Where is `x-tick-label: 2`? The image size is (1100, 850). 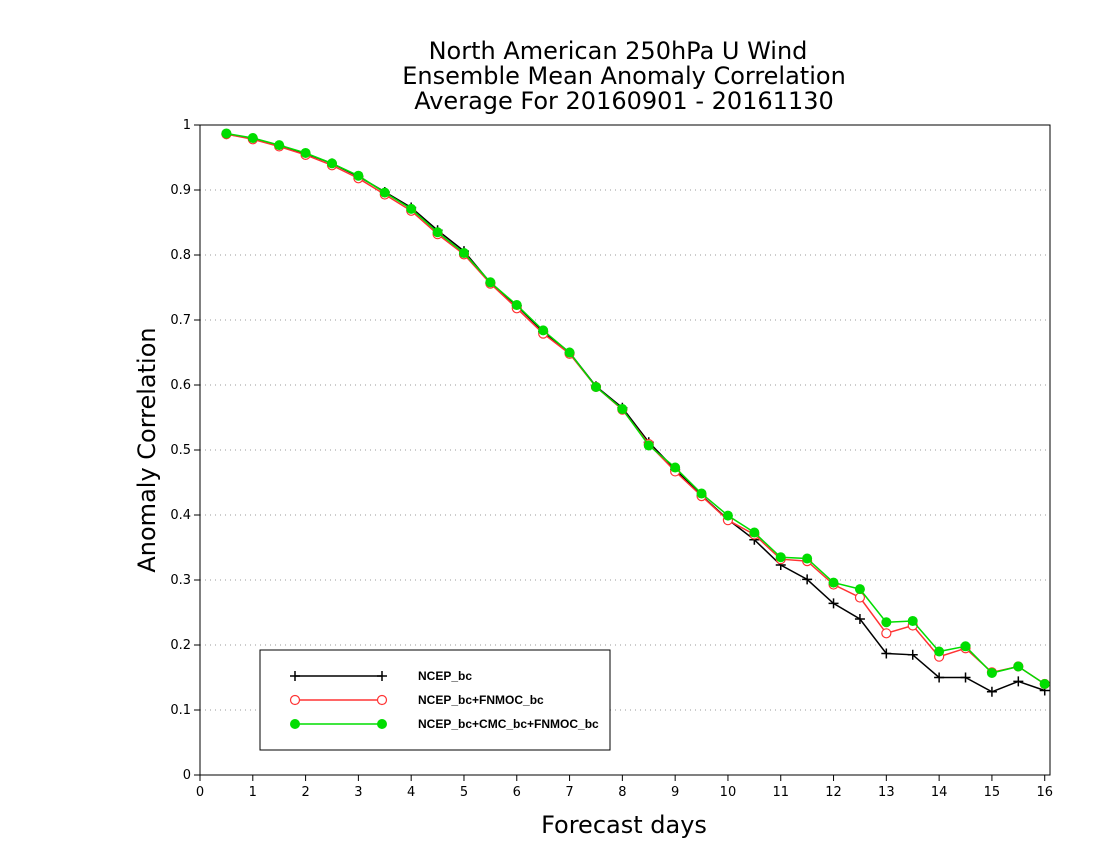
x-tick-label: 2 is located at coordinates (305, 792).